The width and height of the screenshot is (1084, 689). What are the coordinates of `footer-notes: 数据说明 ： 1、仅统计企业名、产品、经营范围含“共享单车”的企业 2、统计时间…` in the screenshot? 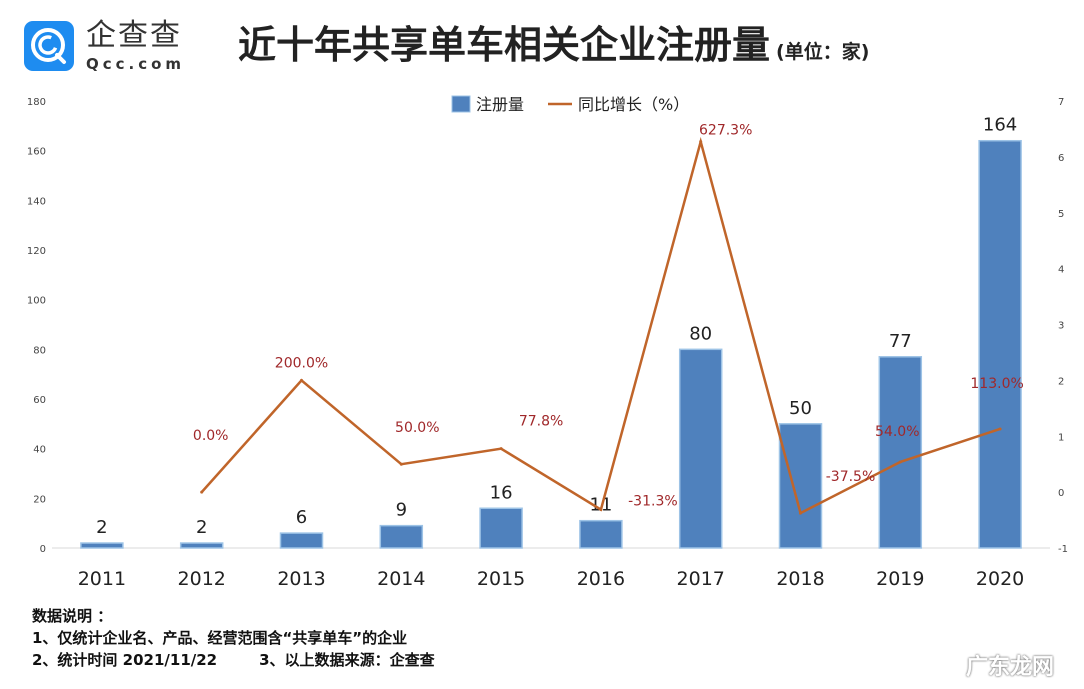 It's located at (233, 638).